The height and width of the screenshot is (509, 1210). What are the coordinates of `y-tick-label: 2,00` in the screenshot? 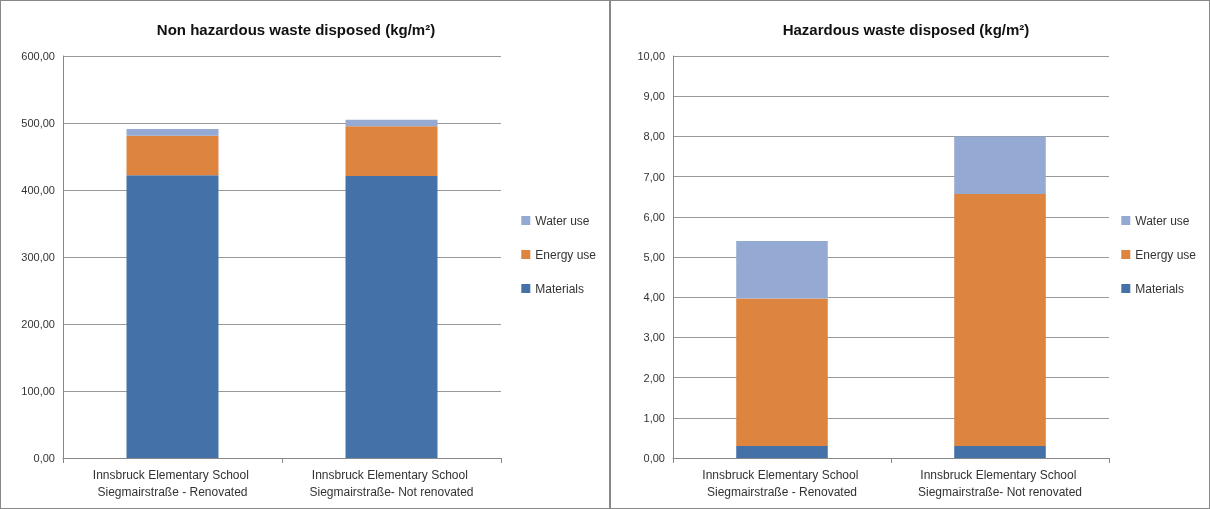 It's located at (654, 377).